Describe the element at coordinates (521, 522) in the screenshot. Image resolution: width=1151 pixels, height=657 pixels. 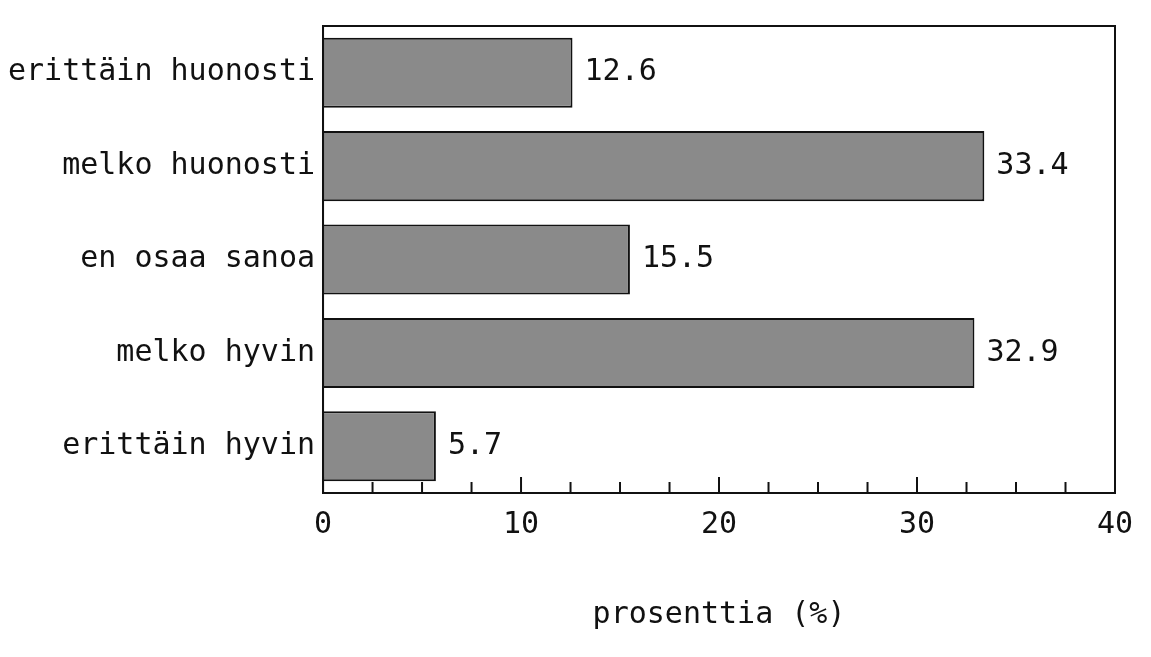
I see `x-tick-label: 10` at that location.